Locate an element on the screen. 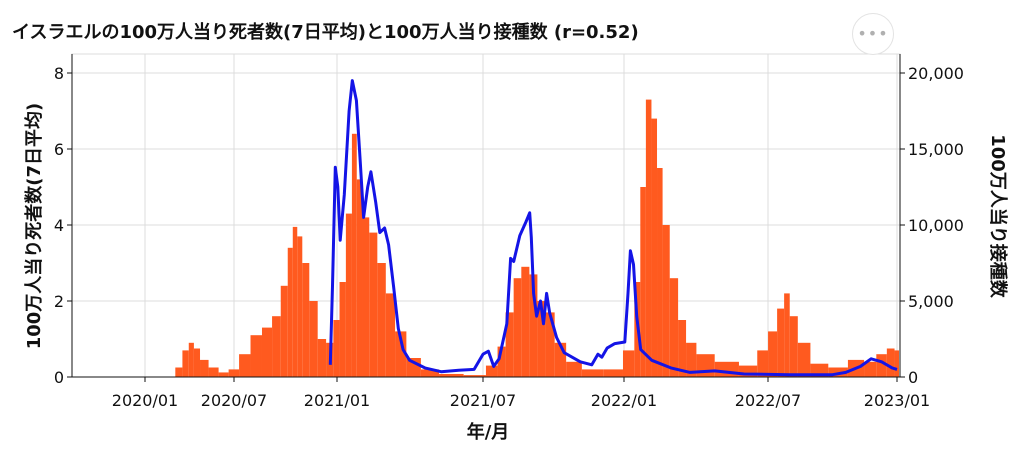 This screenshot has width=1024, height=453. x-tick-label: 2022/07 is located at coordinates (768, 400).